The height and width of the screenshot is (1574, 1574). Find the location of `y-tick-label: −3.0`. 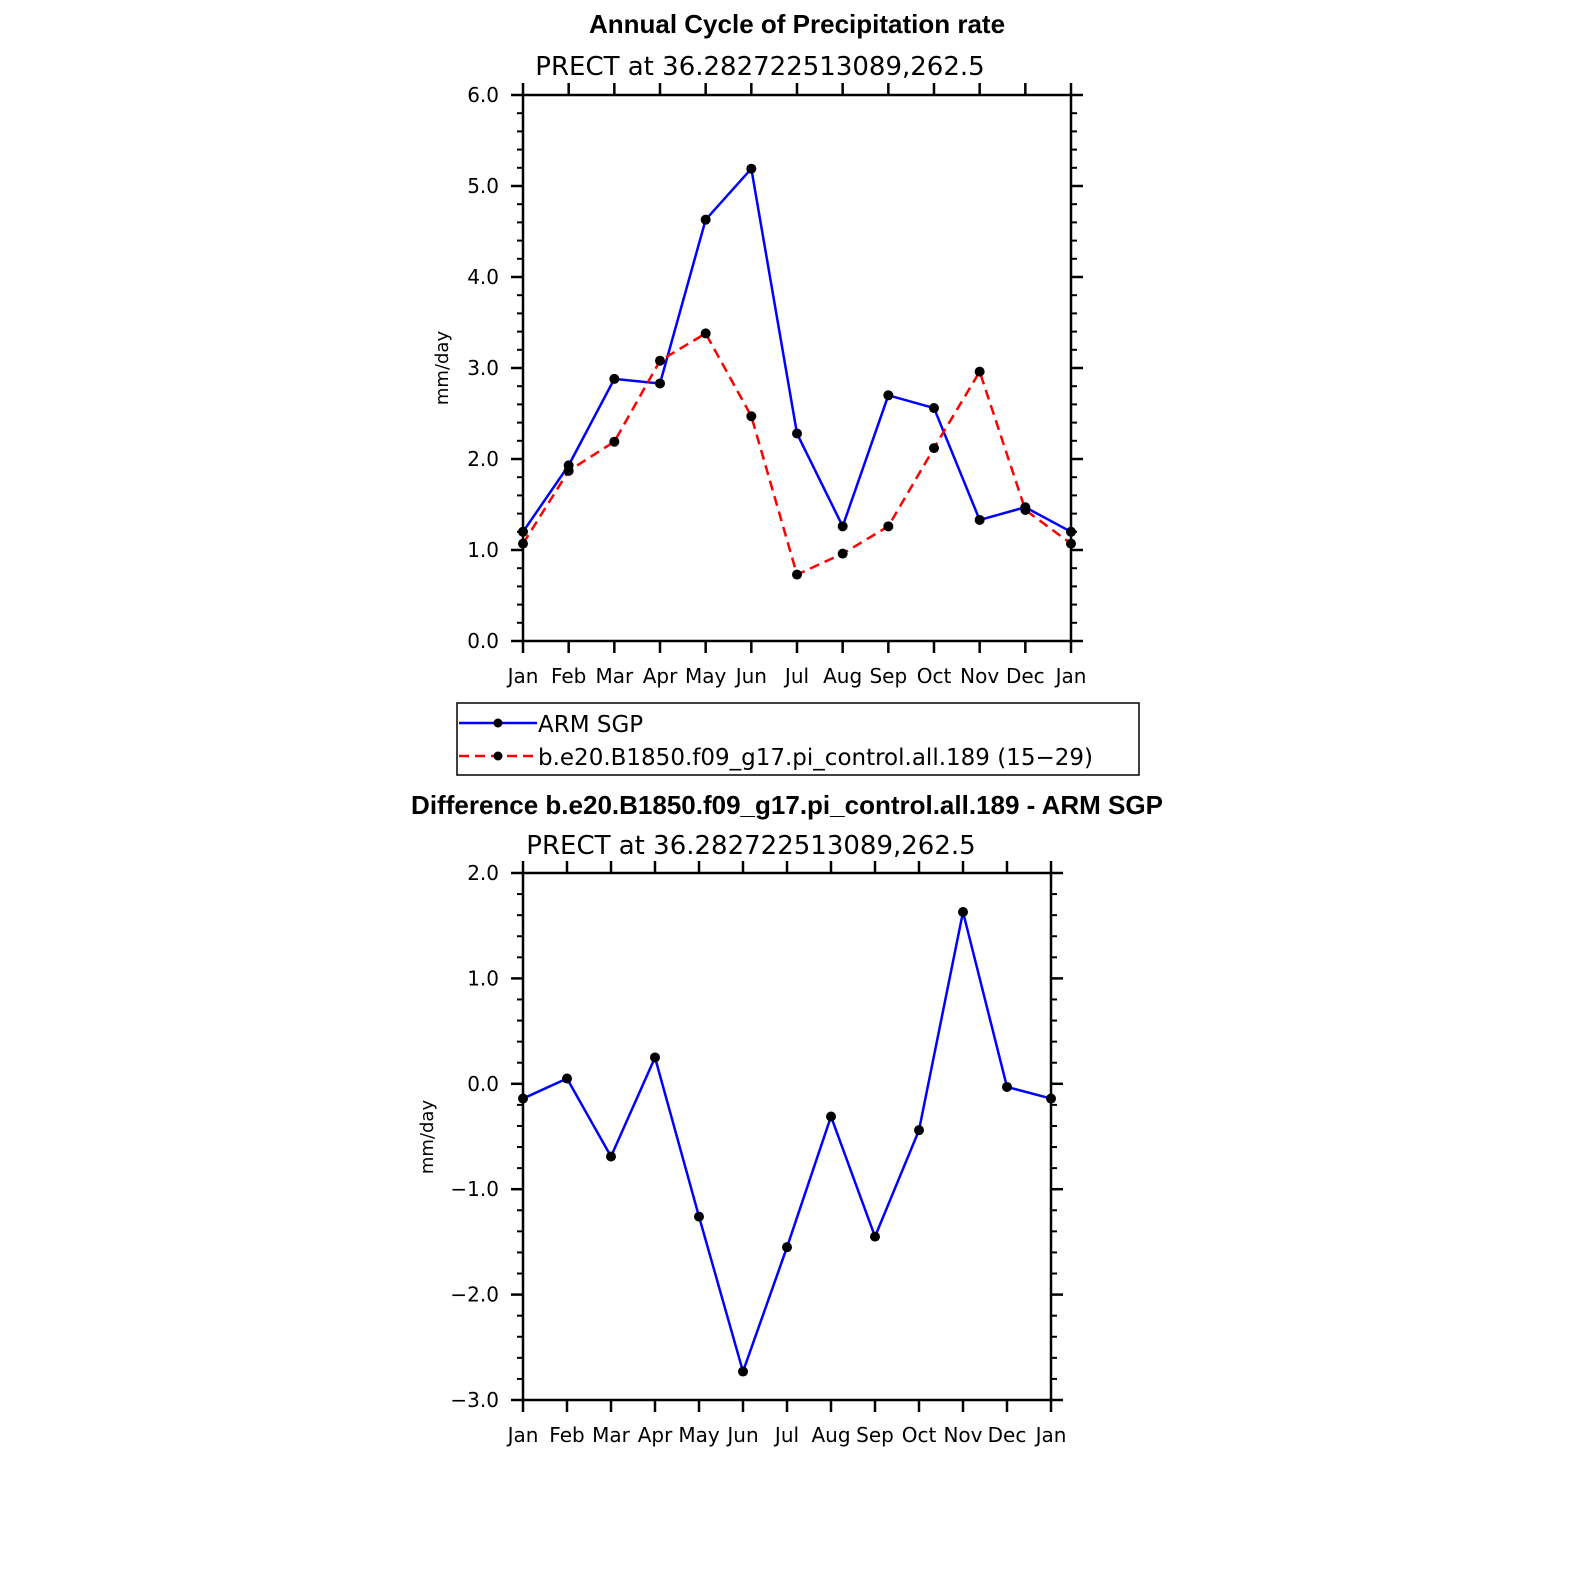

y-tick-label: −3.0 is located at coordinates (474, 1400).